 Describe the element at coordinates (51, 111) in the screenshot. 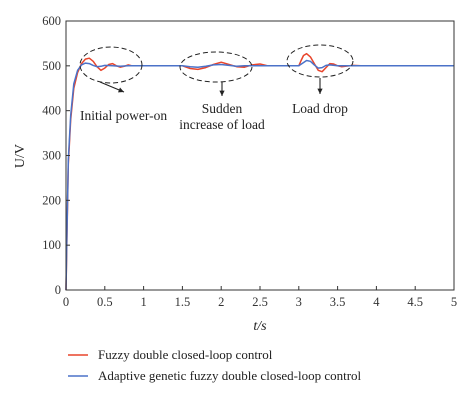

I see `y-tick-label: 400` at that location.